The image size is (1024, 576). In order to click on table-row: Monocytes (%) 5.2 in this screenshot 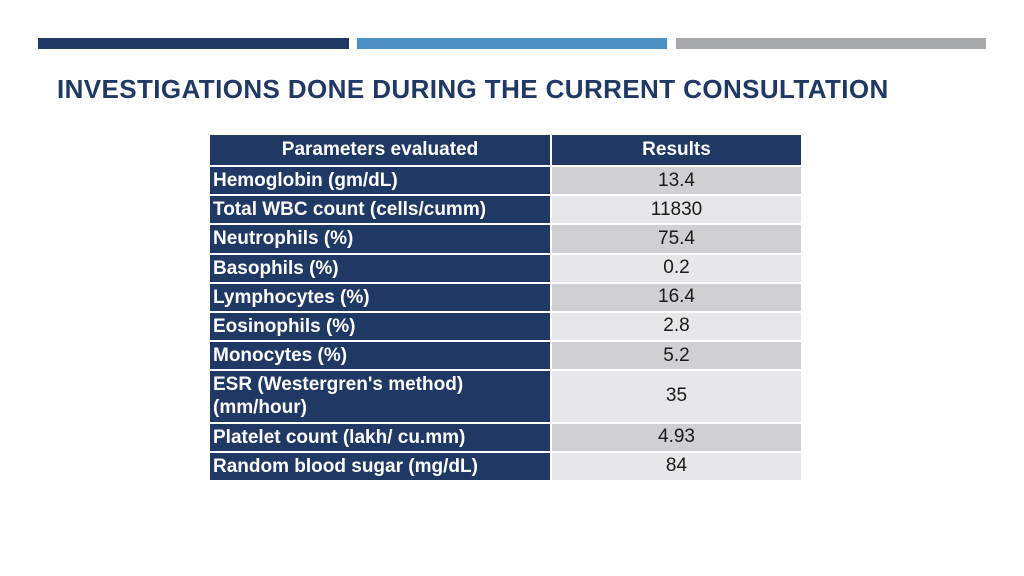, I will do `click(505, 356)`.